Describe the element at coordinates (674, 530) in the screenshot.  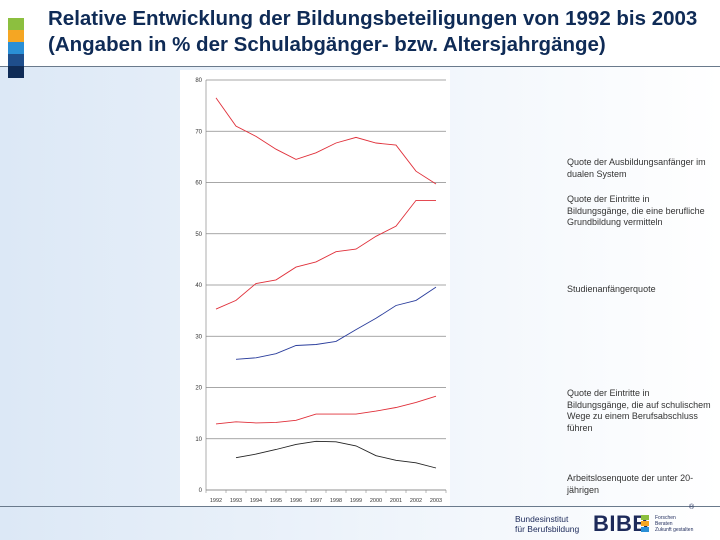
I see `logo-slogan-3: Zukunft gestalten` at that location.